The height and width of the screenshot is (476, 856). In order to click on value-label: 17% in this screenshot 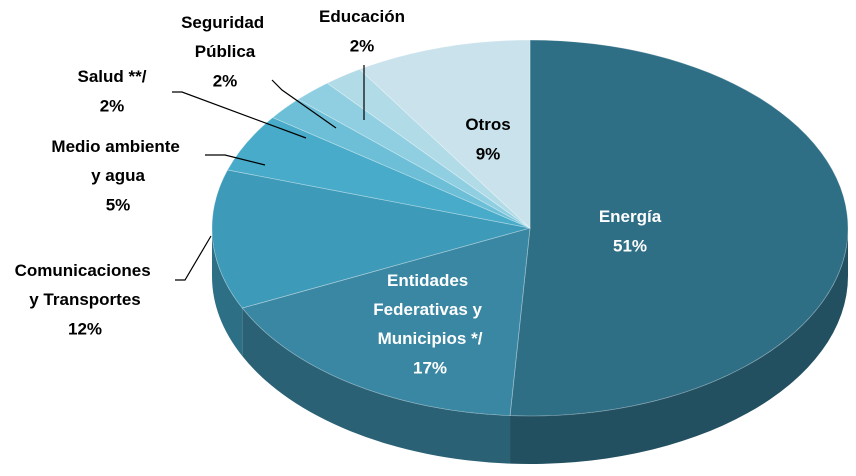, I will do `click(430, 367)`.